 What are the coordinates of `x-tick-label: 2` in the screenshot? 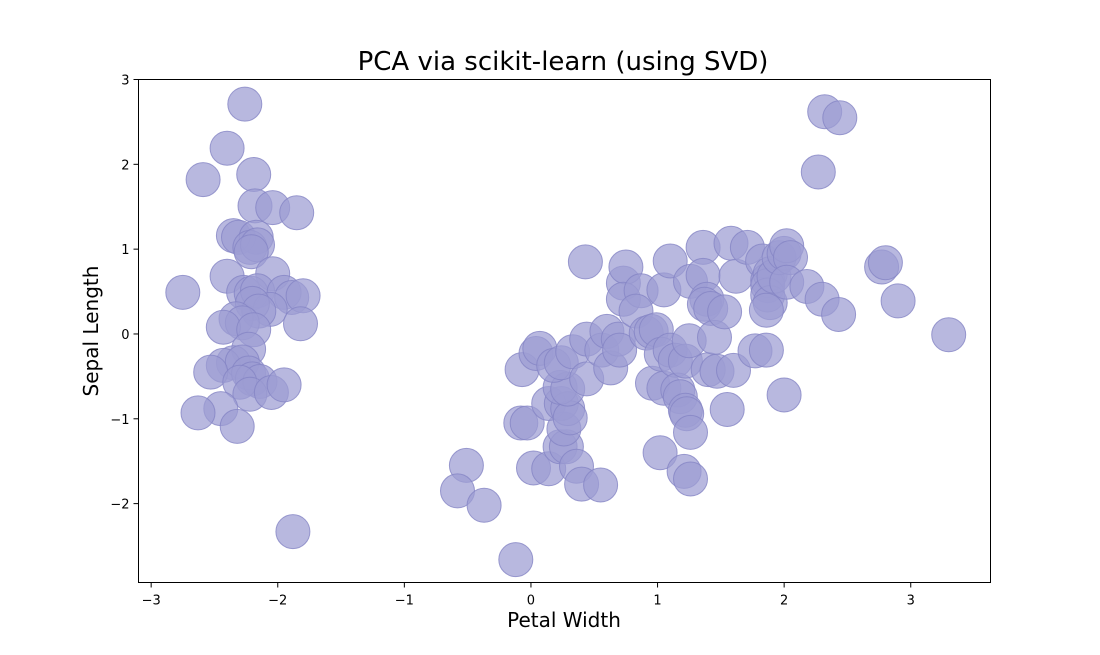 It's located at (784, 601).